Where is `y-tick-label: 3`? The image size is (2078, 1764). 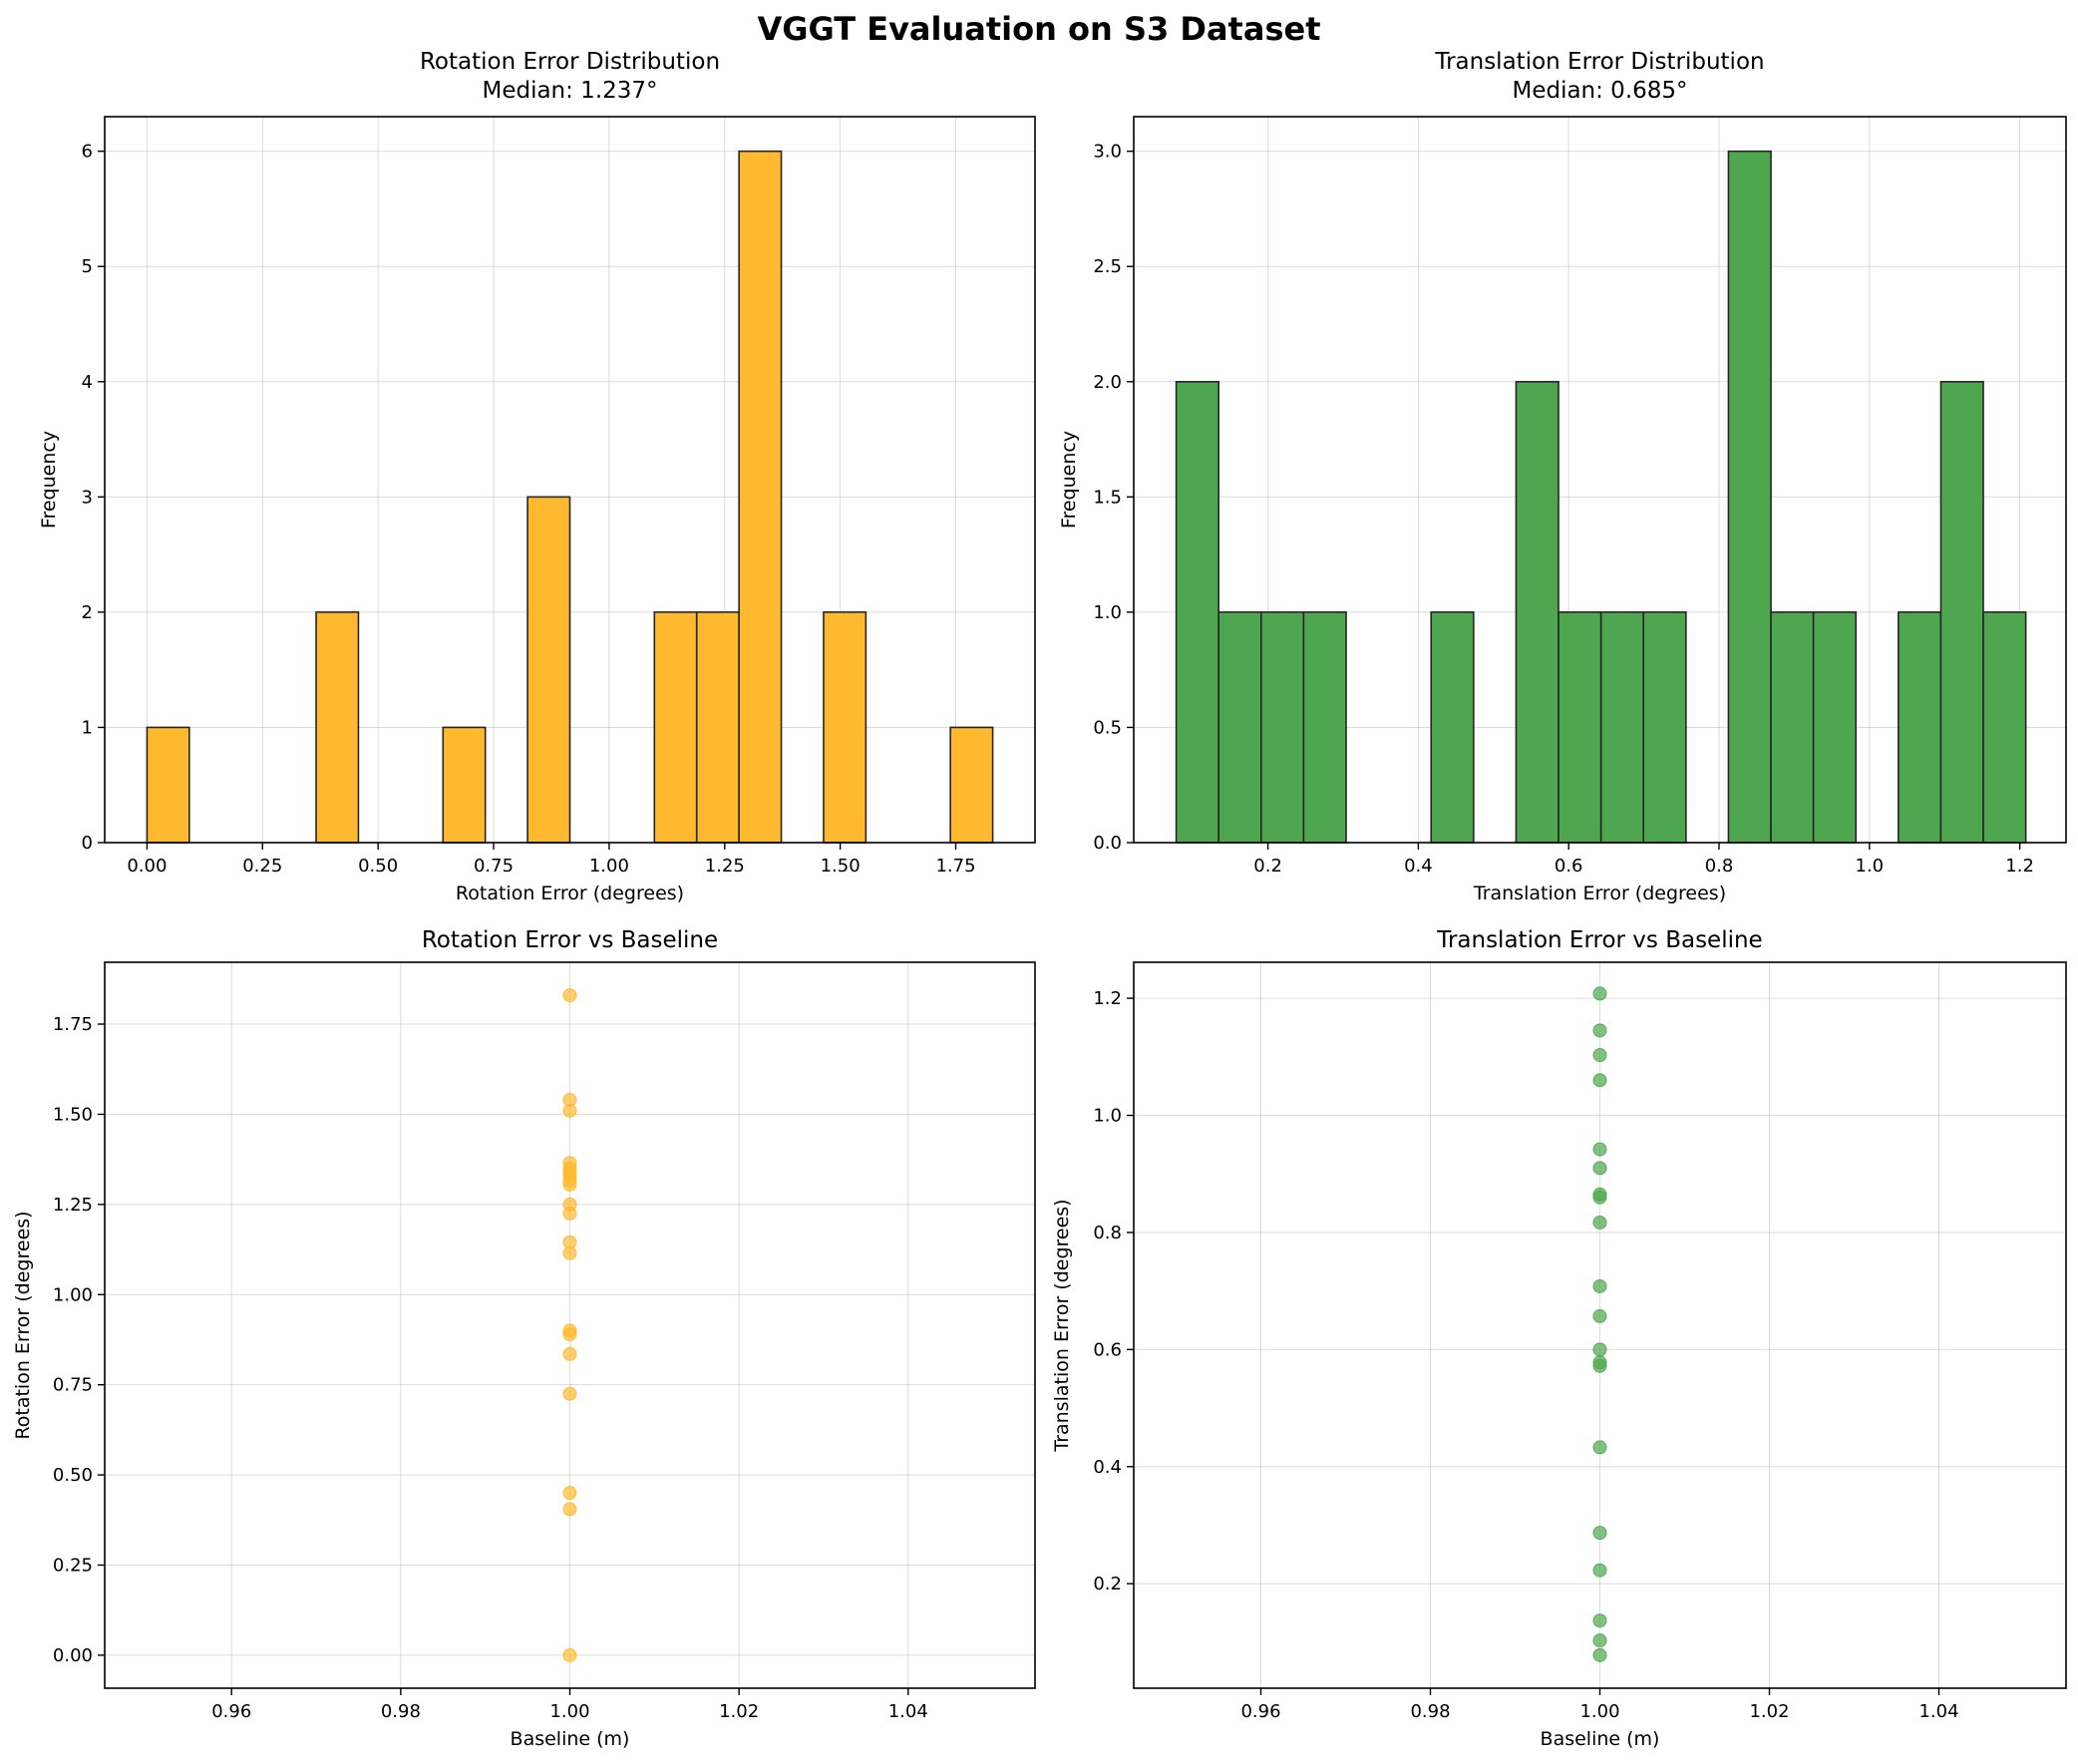 y-tick-label: 3 is located at coordinates (88, 497).